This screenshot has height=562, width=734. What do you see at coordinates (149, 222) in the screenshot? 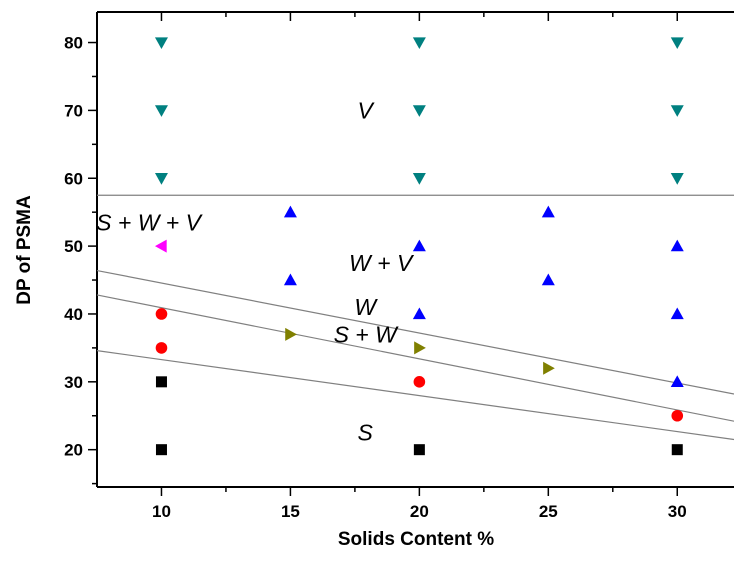
I see `region-label: S + W + V` at bounding box center [149, 222].